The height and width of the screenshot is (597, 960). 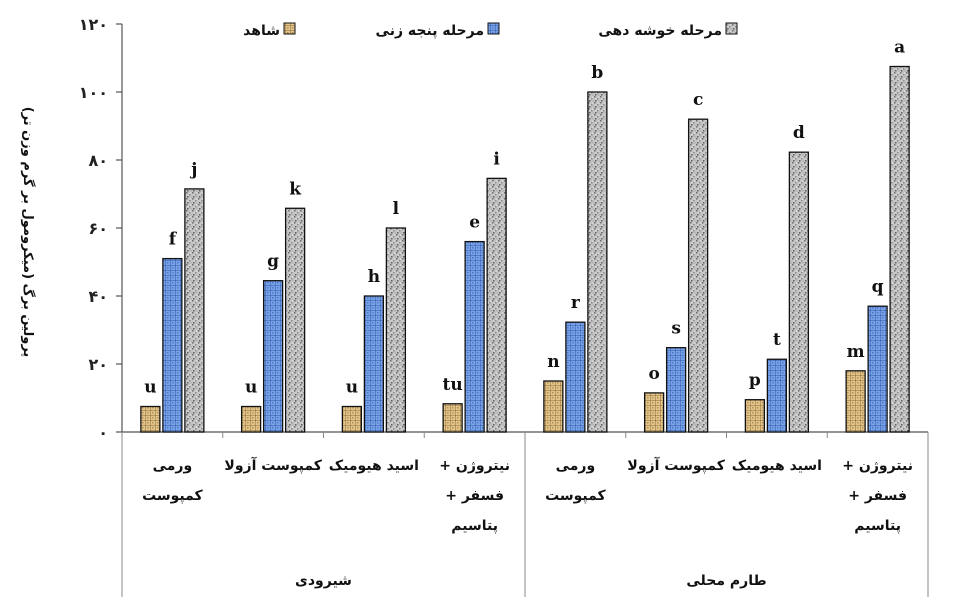 I want to click on legend-label: مرحله پنجه زنی, so click(x=430, y=31).